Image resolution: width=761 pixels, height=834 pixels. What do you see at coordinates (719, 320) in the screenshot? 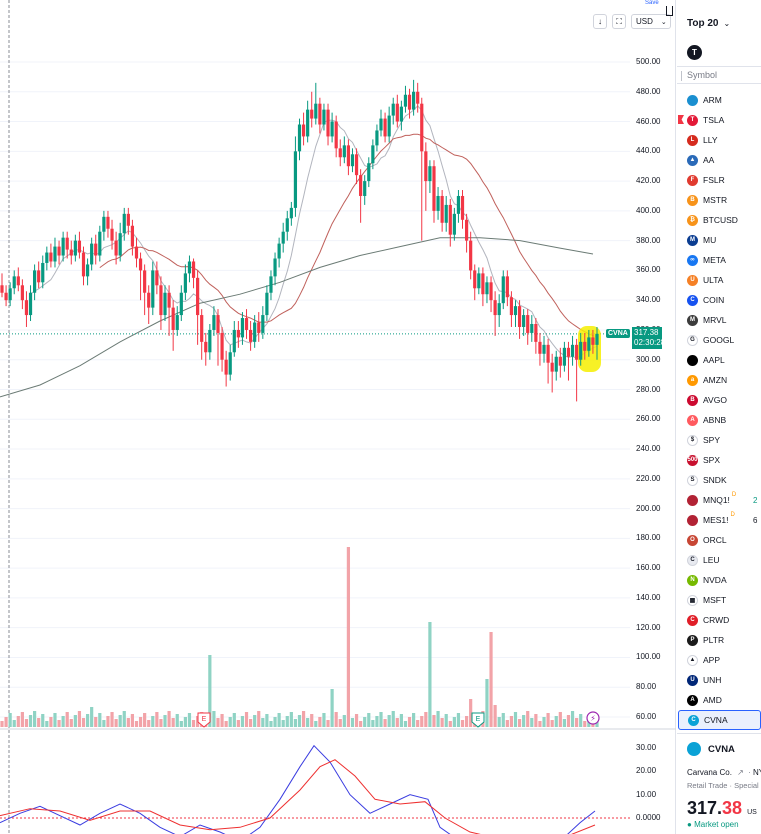
I see `watchlist-item-mrvl: M MRVL` at bounding box center [719, 320].